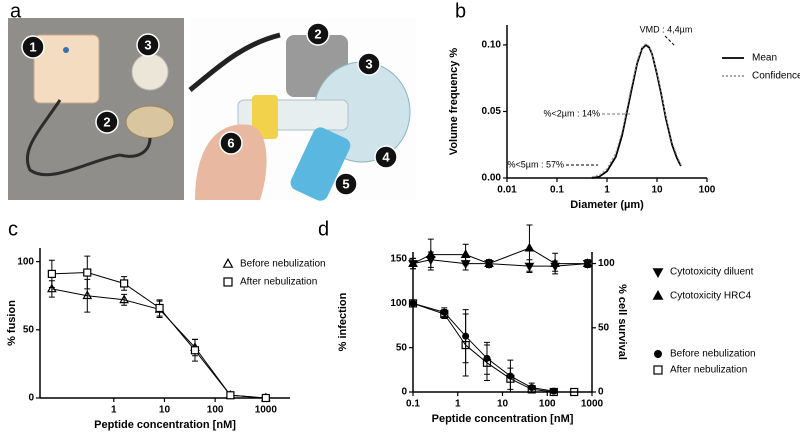 Image resolution: width=800 pixels, height=440 pixels. Describe the element at coordinates (492, 178) in the screenshot. I see `y-tick-label: 0.00` at that location.